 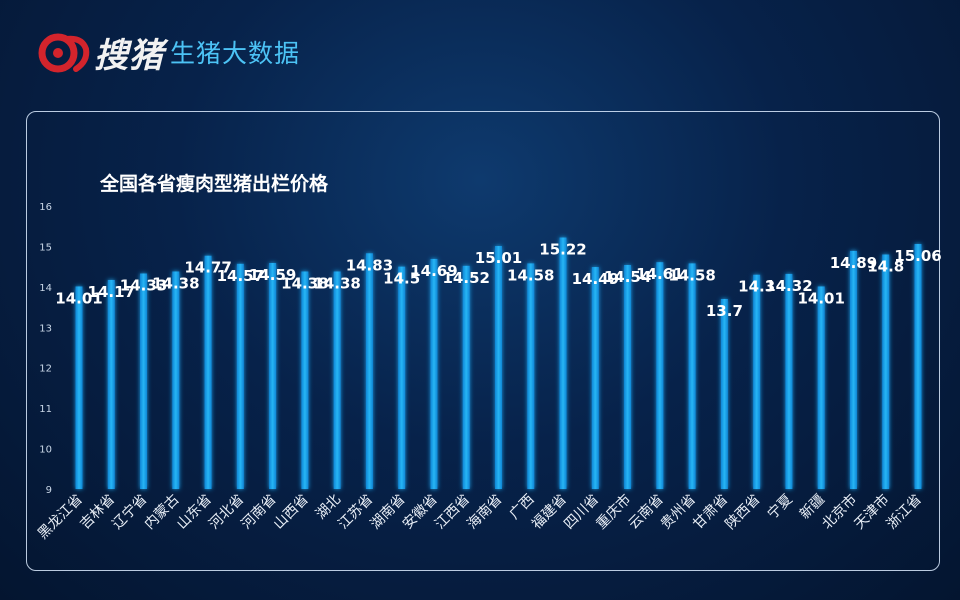 What do you see at coordinates (885, 267) in the screenshot?
I see `data-label: 14.8` at bounding box center [885, 267].